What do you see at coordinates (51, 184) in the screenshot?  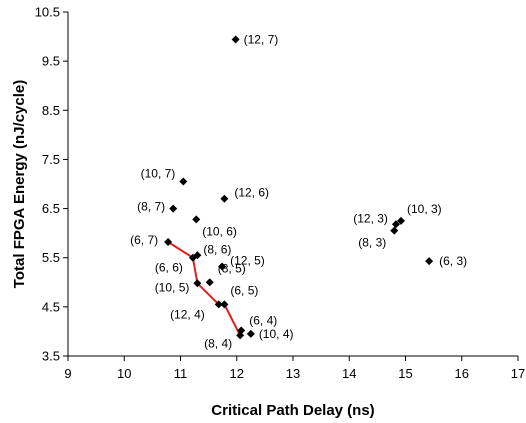 I see `y-ticks-group: 3.5 4.5 5.5 6.5 7.5 8.5 9.5 10.5` at bounding box center [51, 184].